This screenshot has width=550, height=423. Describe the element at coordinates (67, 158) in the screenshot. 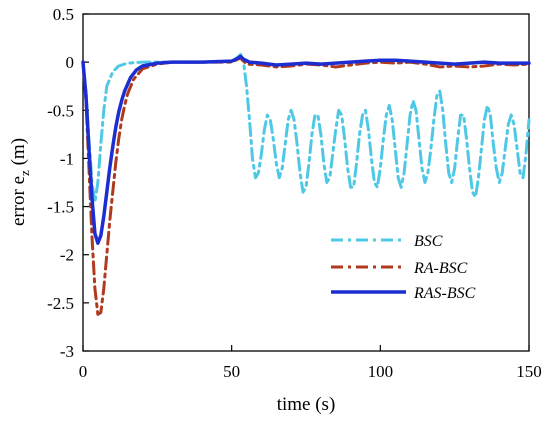

I see `y-tick-label: -1` at that location.